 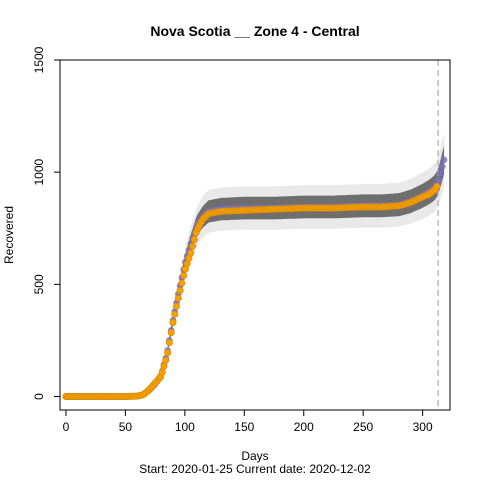 I want to click on y-tick-label: 0, so click(x=39, y=396).